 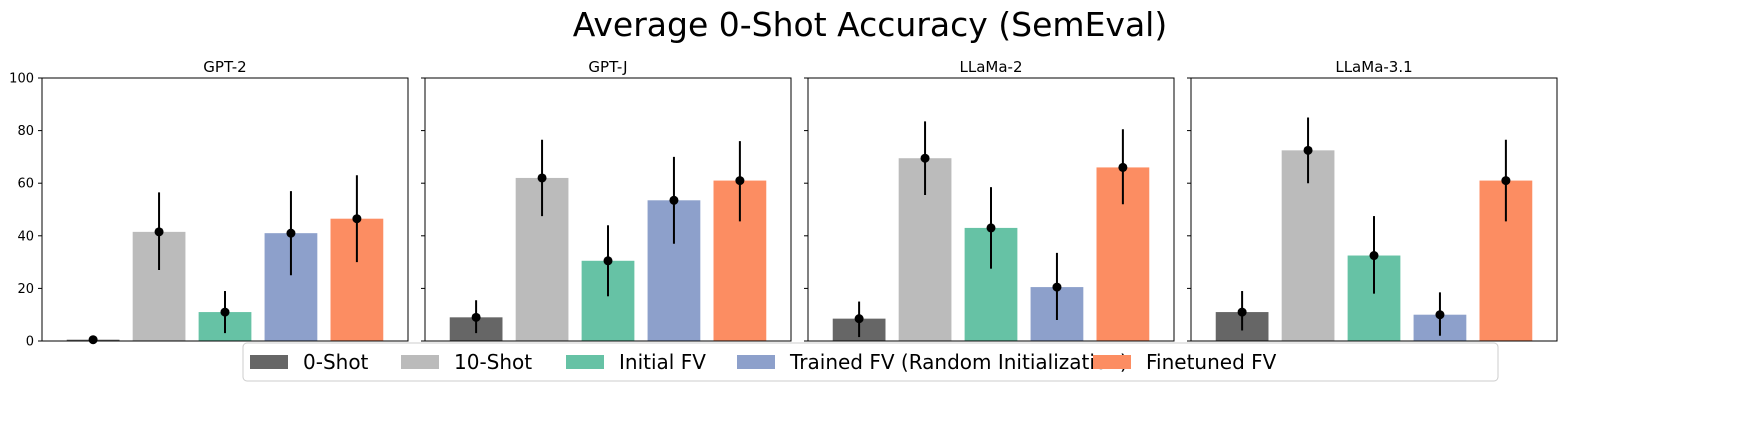 What do you see at coordinates (958, 362) in the screenshot?
I see `legend-label: Trained FV (Random Initialization)` at bounding box center [958, 362].